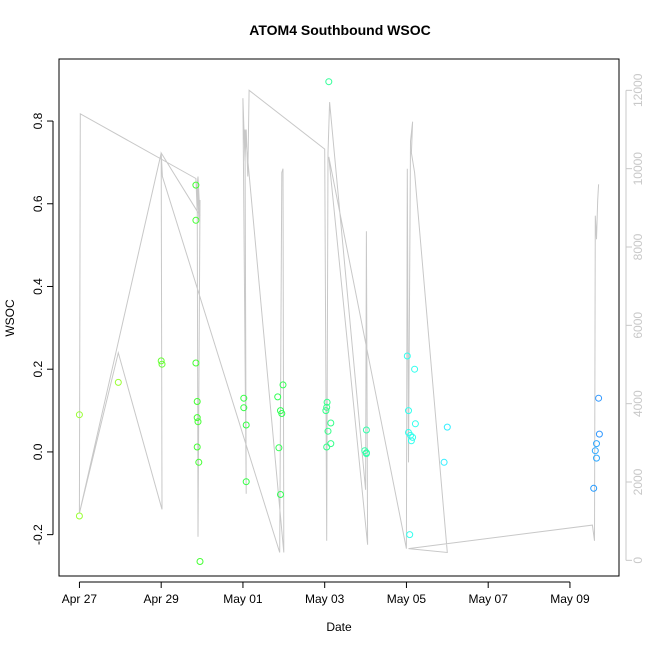 This screenshot has height=650, width=650. I want to click on y-axis-label: WSOC, so click(10, 318).